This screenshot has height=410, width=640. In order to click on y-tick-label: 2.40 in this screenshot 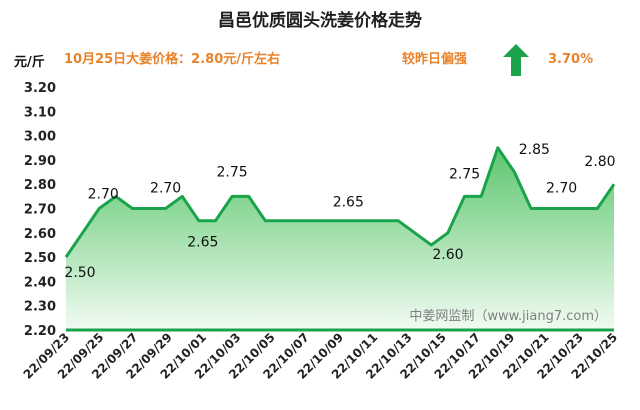, I will do `click(40, 282)`.